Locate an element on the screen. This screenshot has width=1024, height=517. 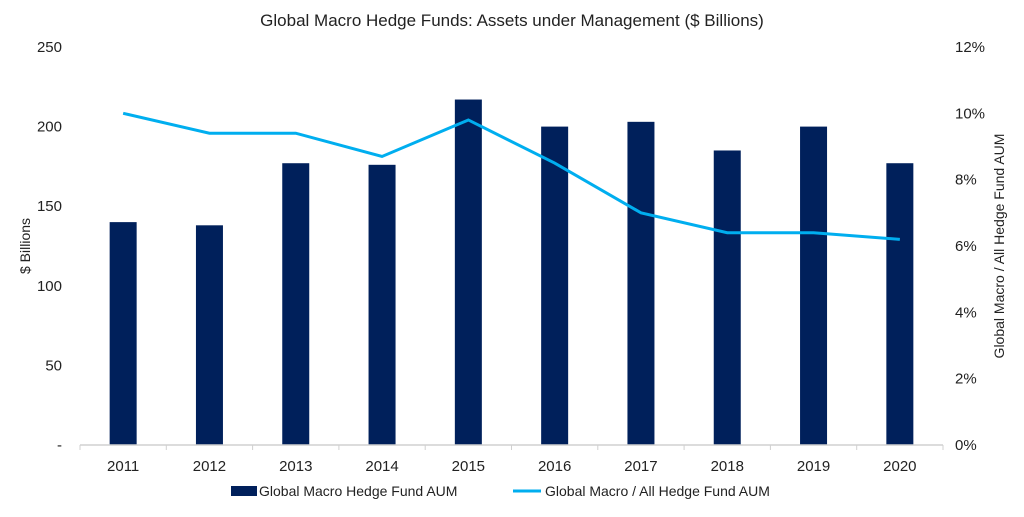
bar-2018 is located at coordinates (727, 297).